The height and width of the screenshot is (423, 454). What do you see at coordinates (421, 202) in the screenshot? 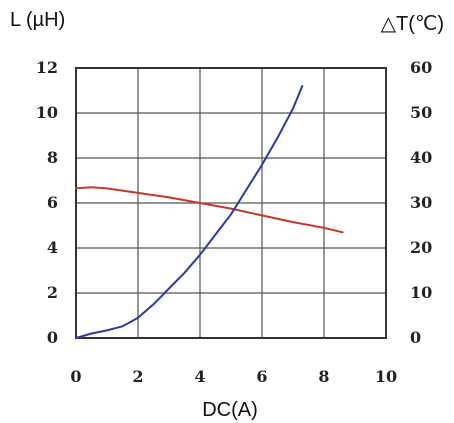
I see `y-right-tick-label: 30` at bounding box center [421, 202].